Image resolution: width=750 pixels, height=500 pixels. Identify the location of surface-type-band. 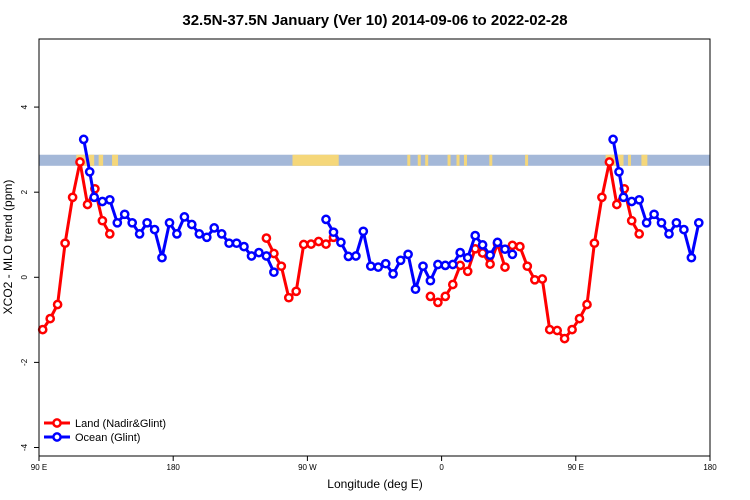
(374, 160).